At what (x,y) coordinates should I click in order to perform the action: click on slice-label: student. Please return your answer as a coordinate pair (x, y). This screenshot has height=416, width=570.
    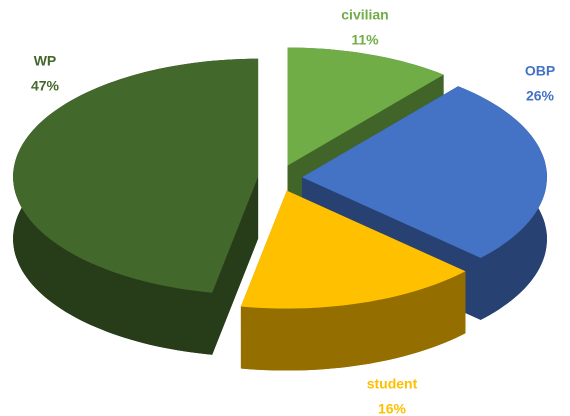
    Looking at the image, I should click on (392, 384).